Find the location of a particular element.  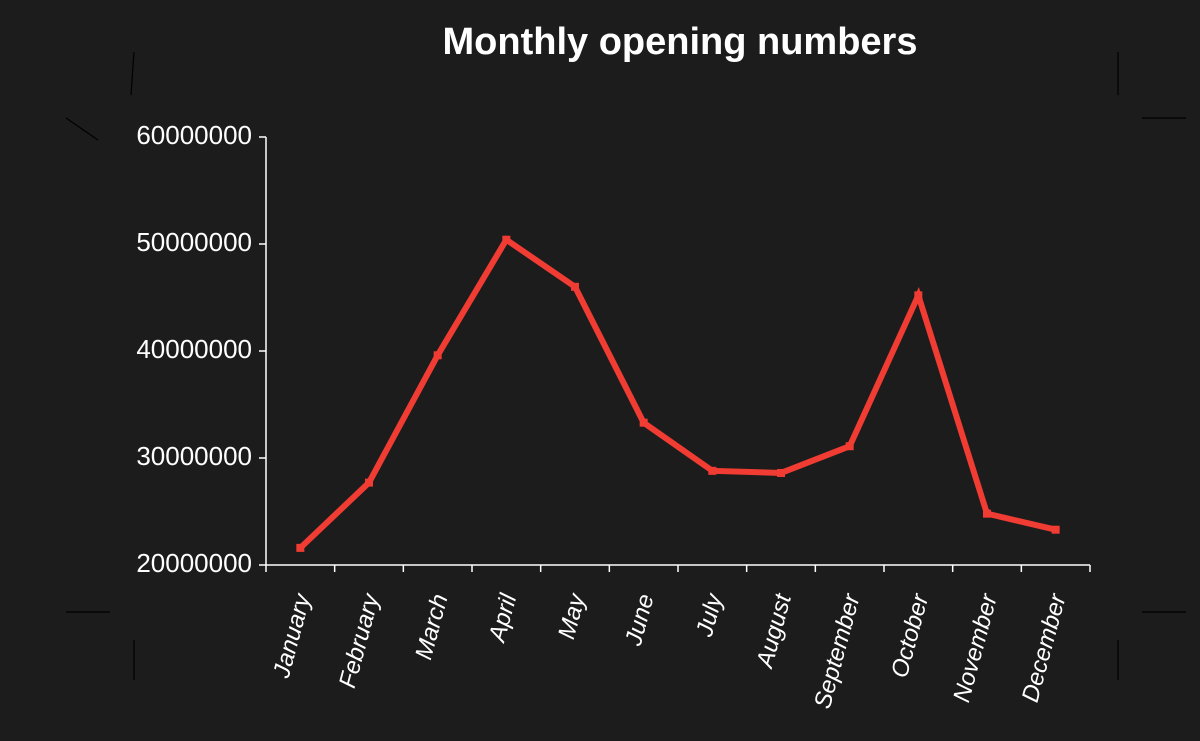

y-tick-label: 50000000 is located at coordinates (194, 242).